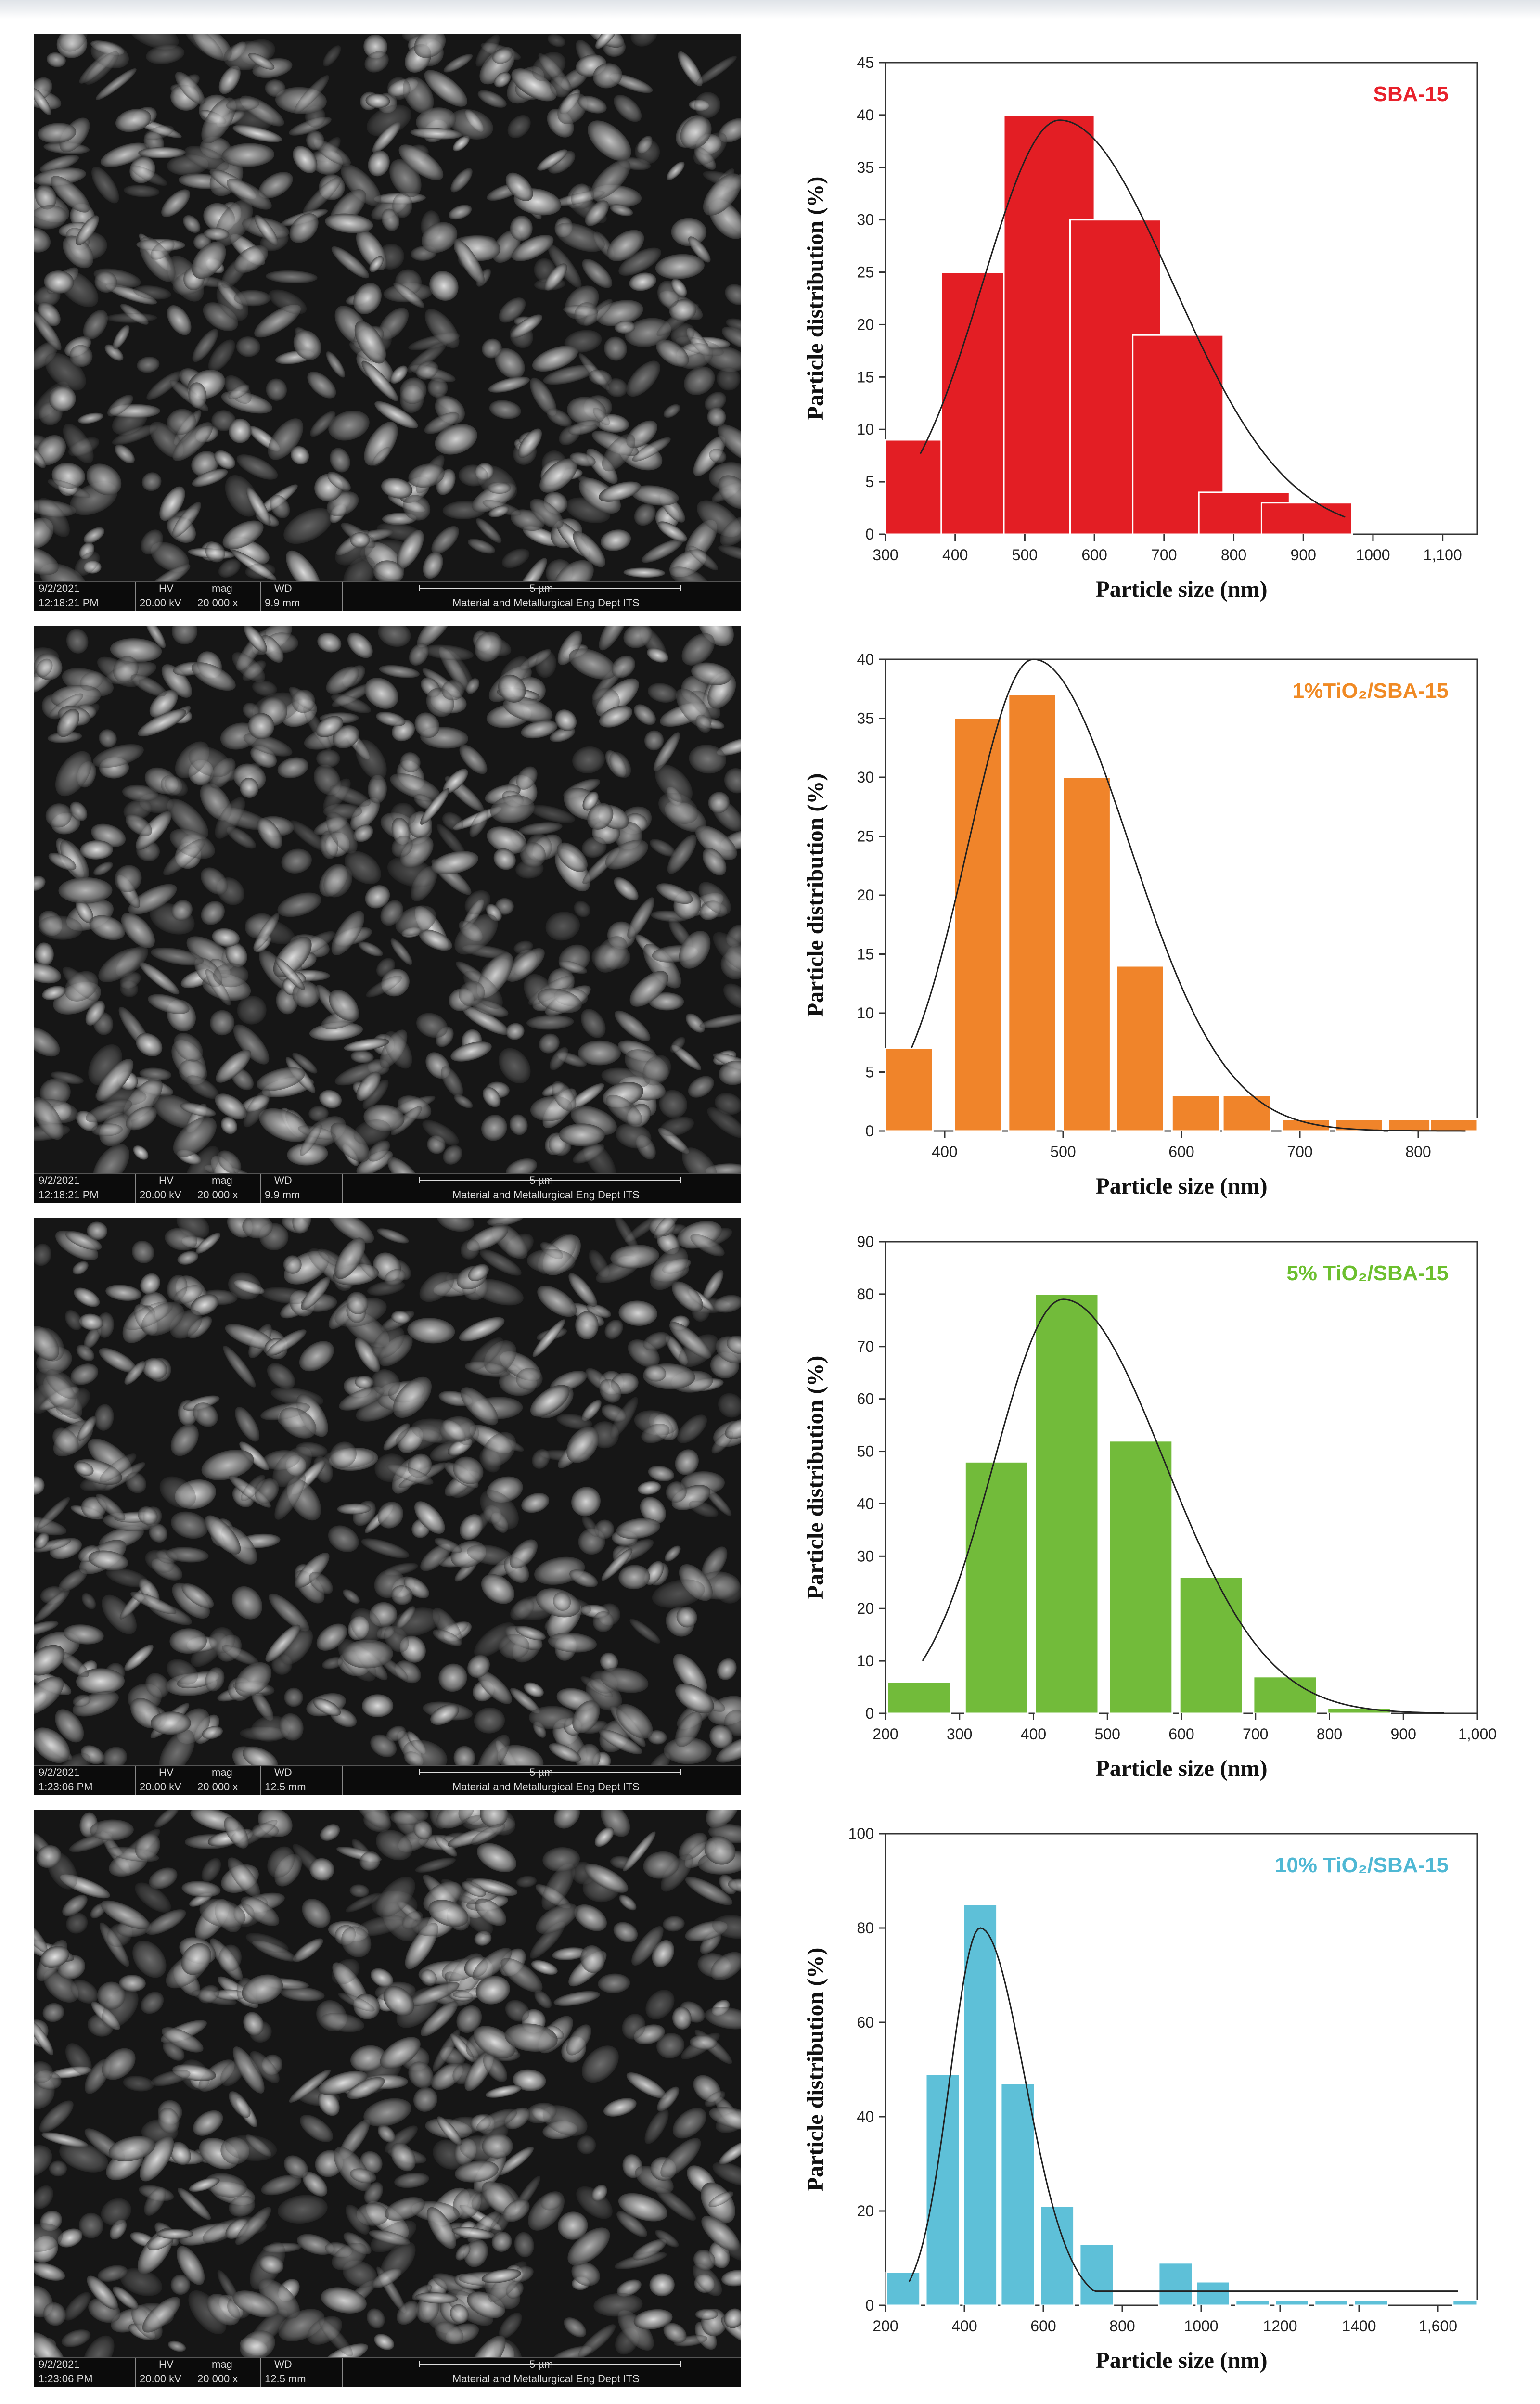 The height and width of the screenshot is (2404, 1540). I want to click on y-tick-label: 25, so click(865, 272).